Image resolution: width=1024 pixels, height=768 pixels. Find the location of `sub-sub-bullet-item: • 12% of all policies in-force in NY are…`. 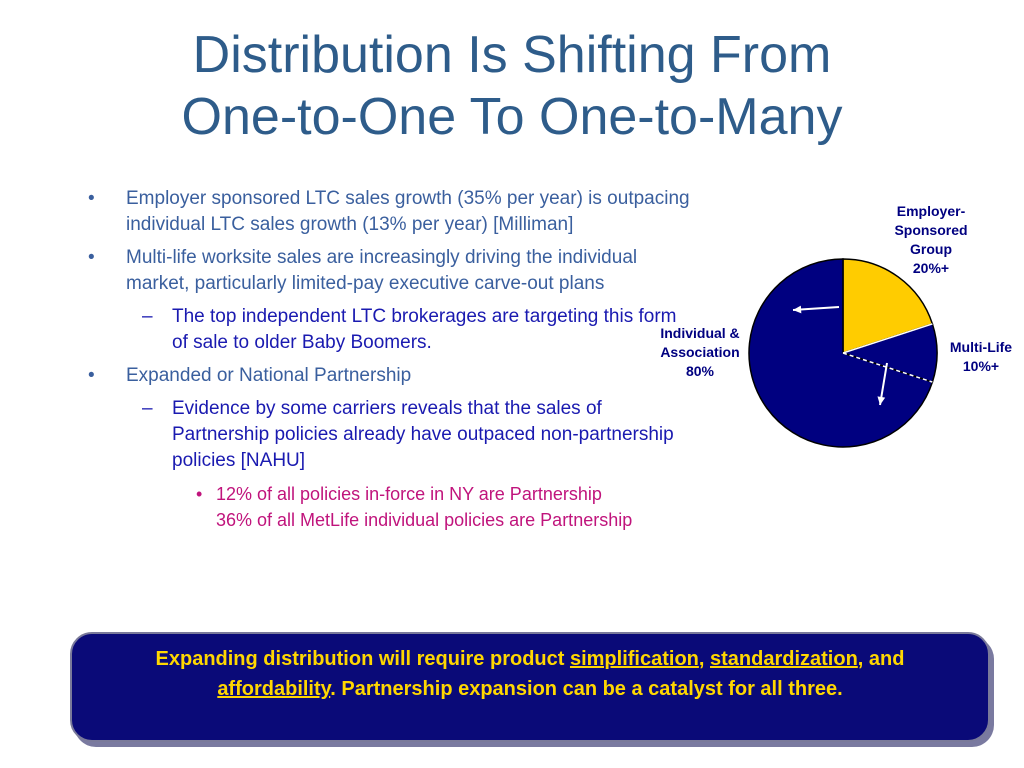

sub-sub-bullet-item: • 12% of all policies in-force in NY are… is located at coordinates (396, 507).